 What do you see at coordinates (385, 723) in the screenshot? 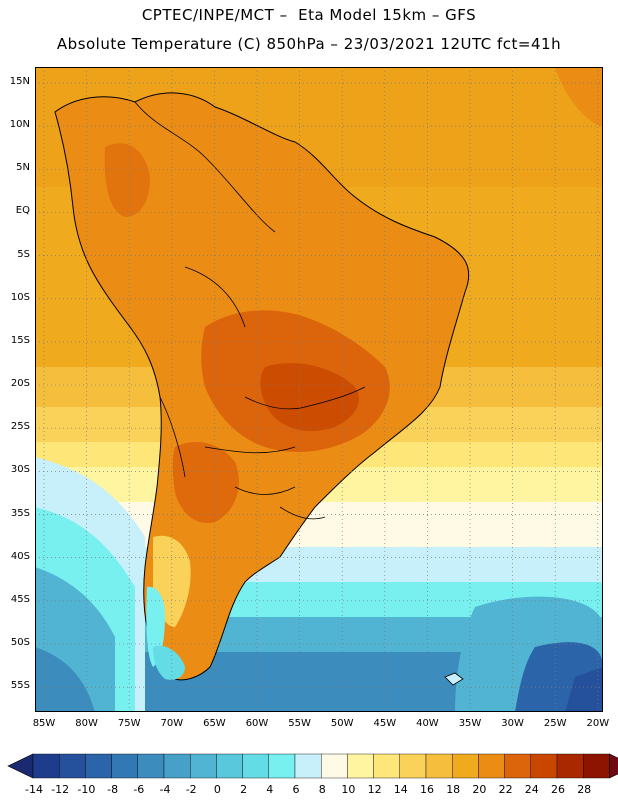
I see `longitude-label: 45W` at bounding box center [385, 723].